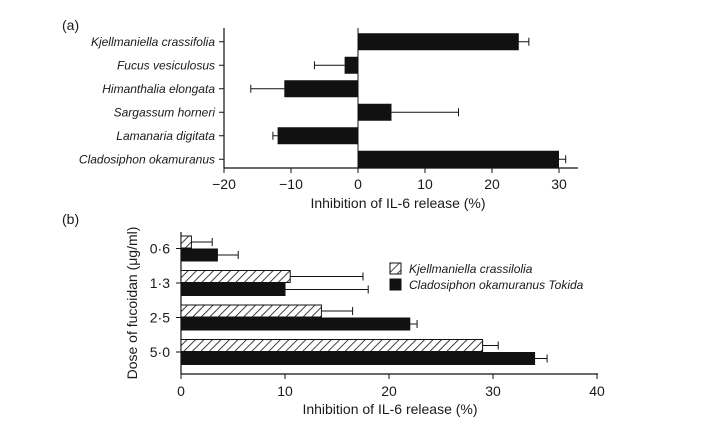  I want to click on panel-a-error-bars, so click(408, 100).